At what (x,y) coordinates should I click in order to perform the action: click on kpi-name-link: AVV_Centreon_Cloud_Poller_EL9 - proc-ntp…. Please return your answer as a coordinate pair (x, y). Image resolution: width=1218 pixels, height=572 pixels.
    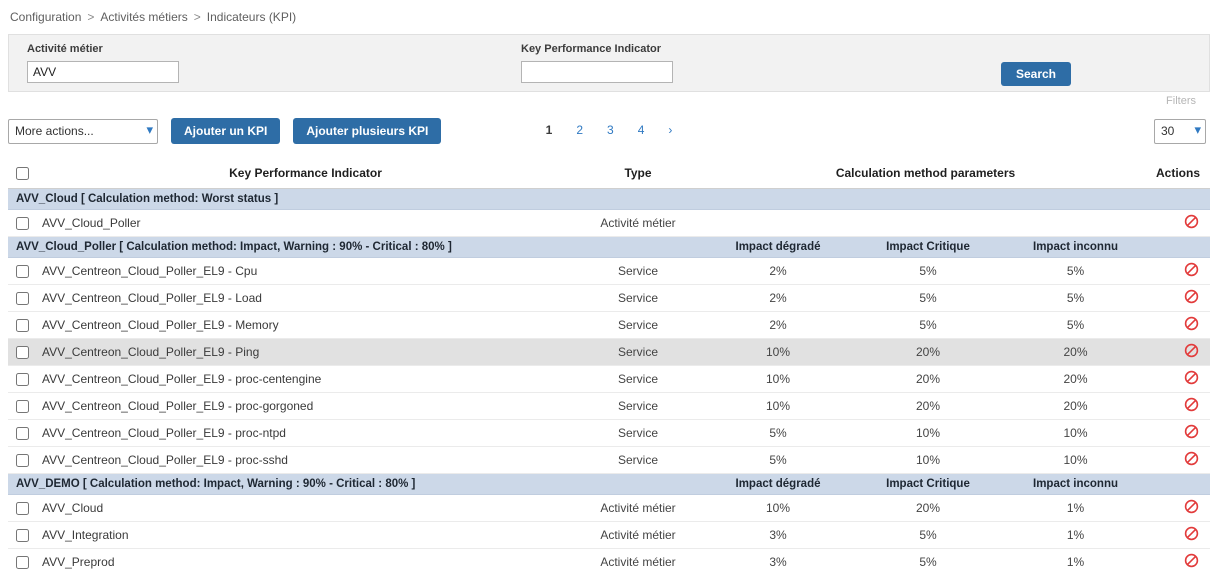
    Looking at the image, I should click on (305, 433).